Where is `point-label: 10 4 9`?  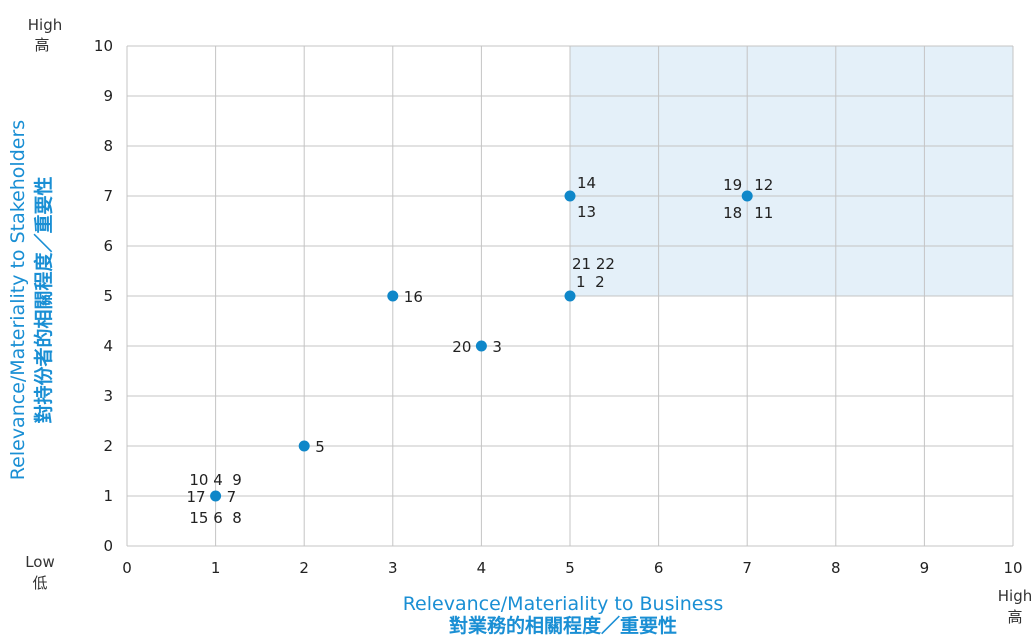
point-label: 10 4 9 is located at coordinates (215, 480).